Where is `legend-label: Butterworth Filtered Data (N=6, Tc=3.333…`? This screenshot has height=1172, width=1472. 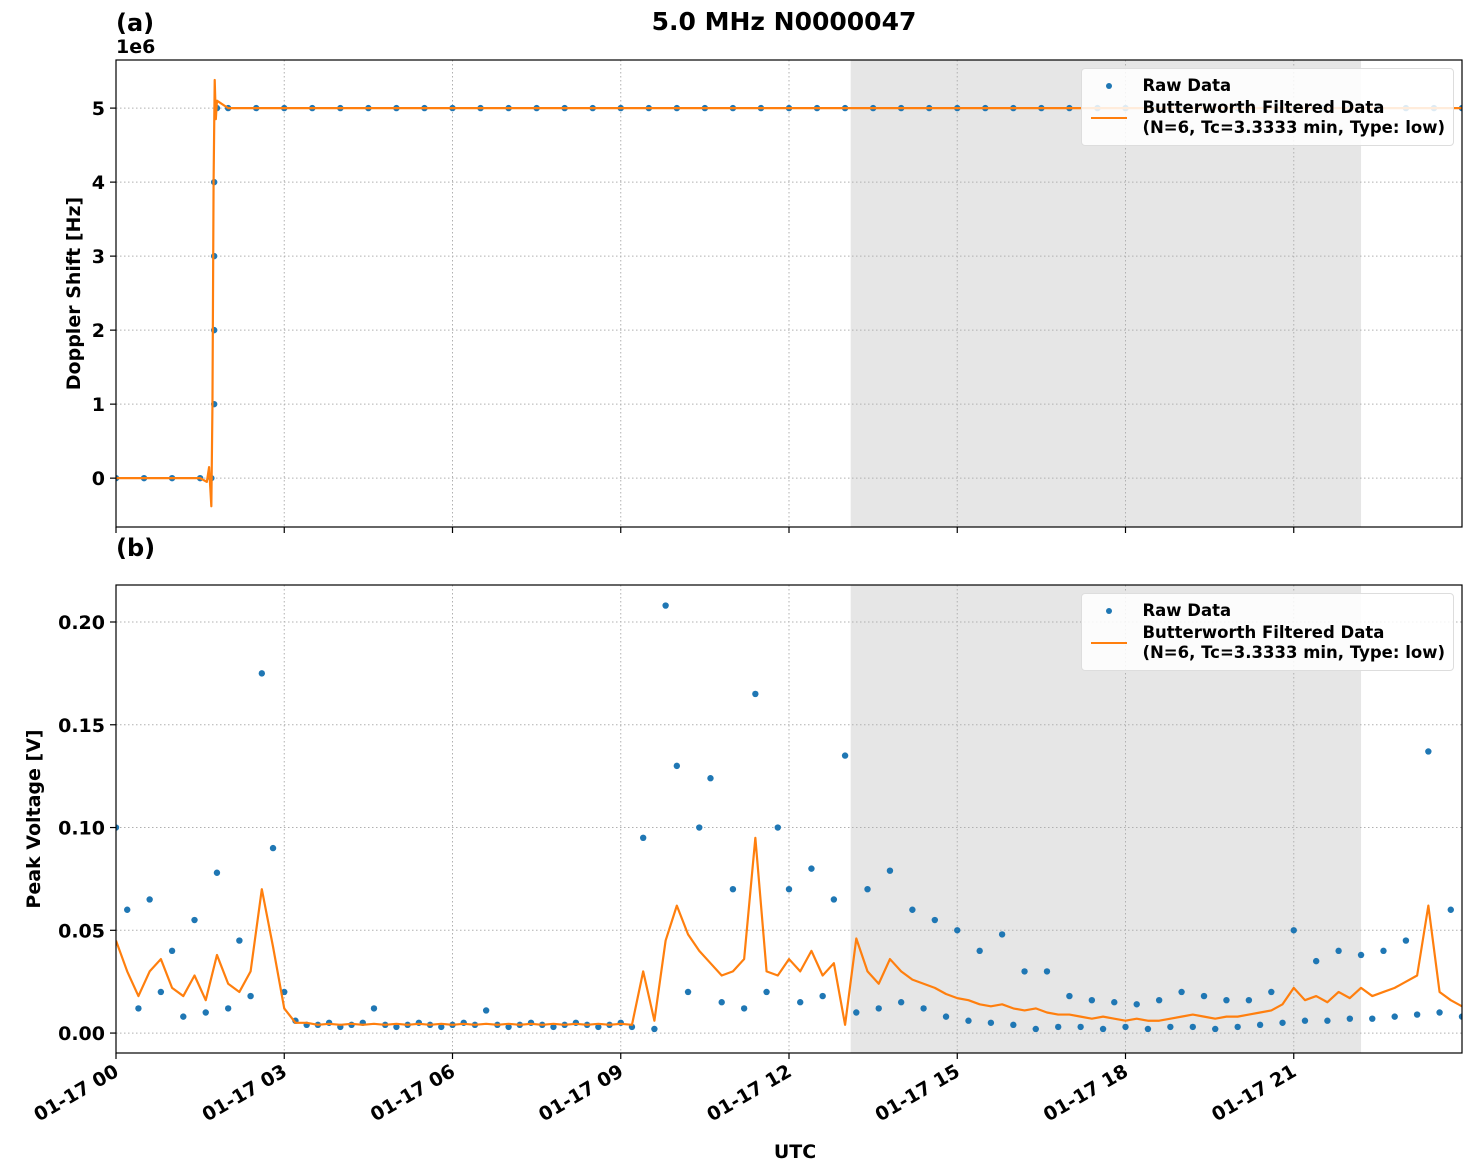 legend-label: Butterworth Filtered Data (N=6, Tc=3.333… is located at coordinates (1293, 642).